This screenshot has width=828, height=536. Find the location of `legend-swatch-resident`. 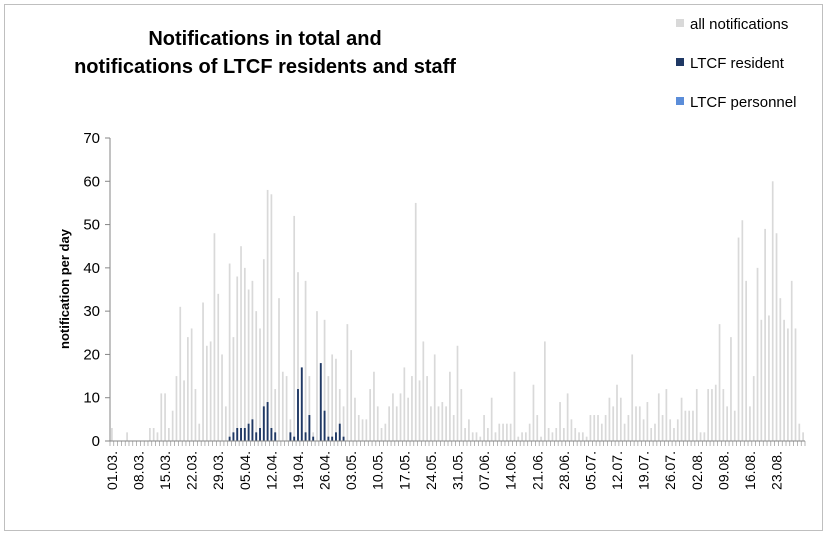

legend-swatch-resident is located at coordinates (680, 62).